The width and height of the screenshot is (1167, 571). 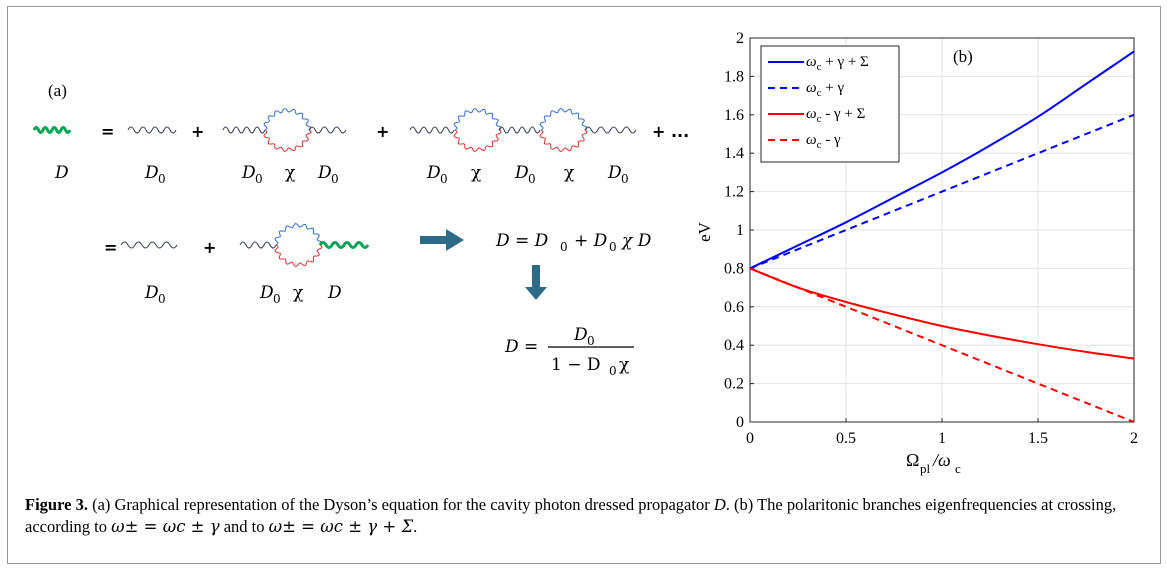 I want to click on plus-sign-1: +, so click(x=197, y=131).